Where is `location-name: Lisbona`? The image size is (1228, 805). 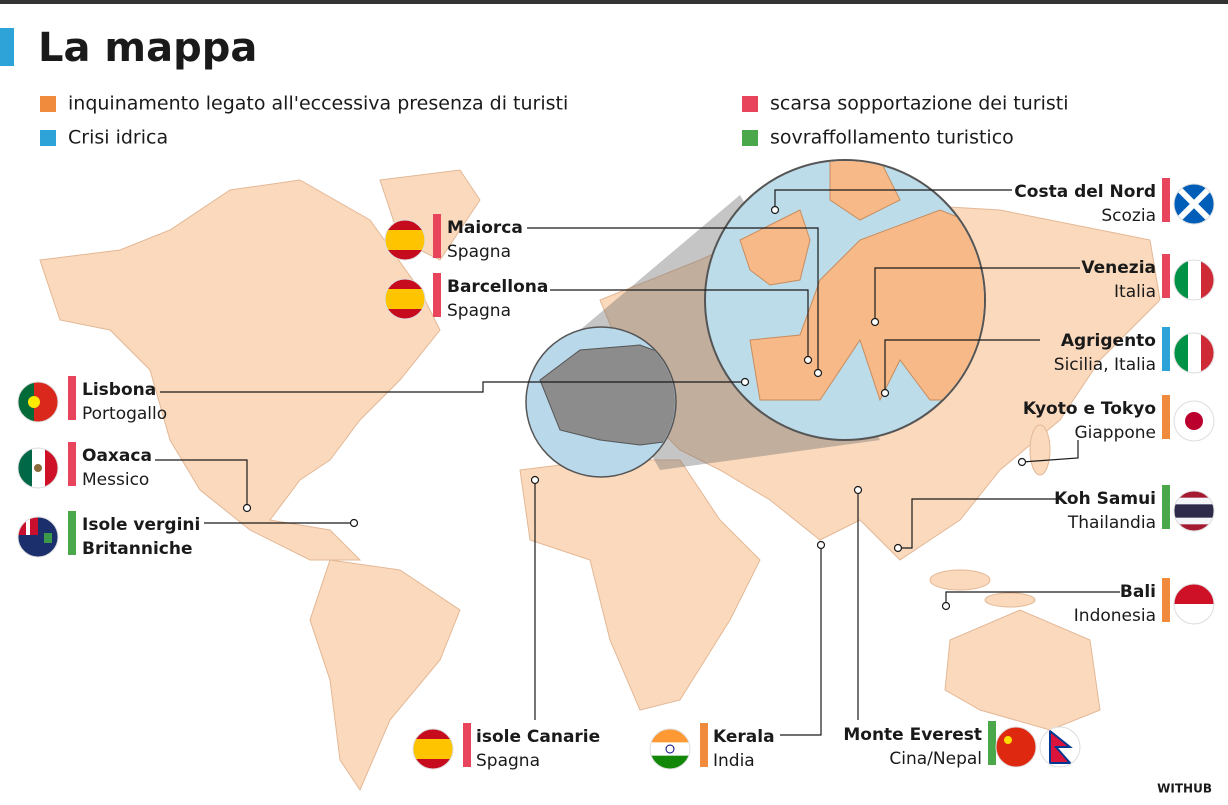
location-name: Lisbona is located at coordinates (119, 390).